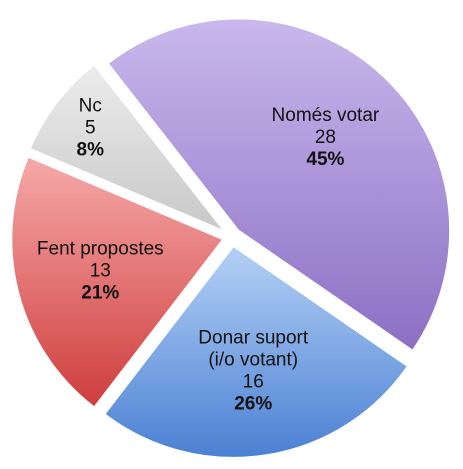  Describe the element at coordinates (253, 382) in the screenshot. I see `slice-value: 16` at that location.